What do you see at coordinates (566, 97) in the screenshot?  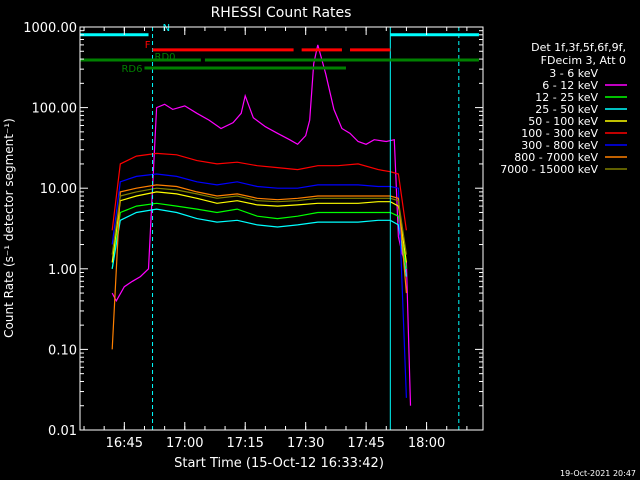 I see `legend-label-3: 12 - 25 keV` at bounding box center [566, 97].